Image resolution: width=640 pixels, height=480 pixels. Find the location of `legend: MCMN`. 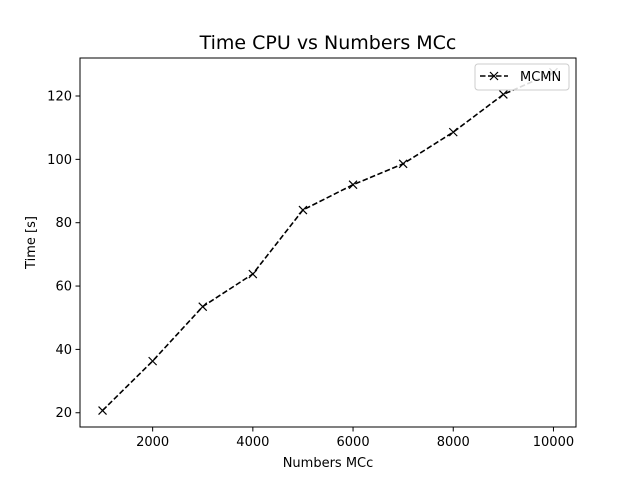

legend: MCMN is located at coordinates (522, 77).